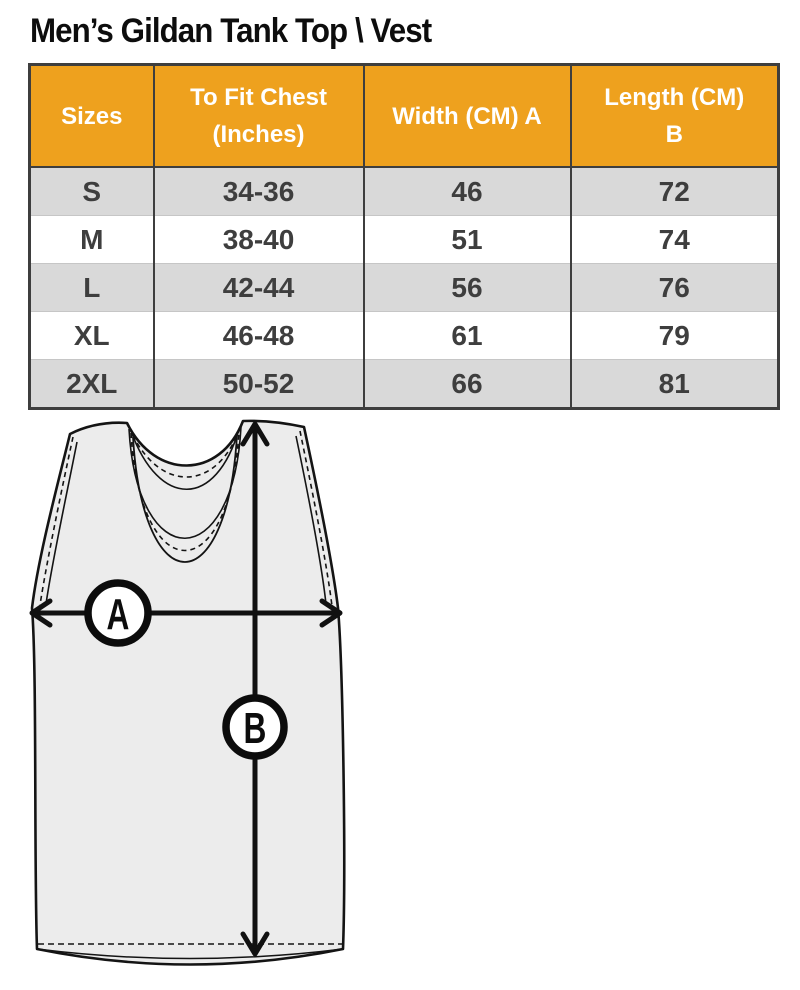 The width and height of the screenshot is (800, 990). I want to click on back-neckband-edge, so click(185, 459).